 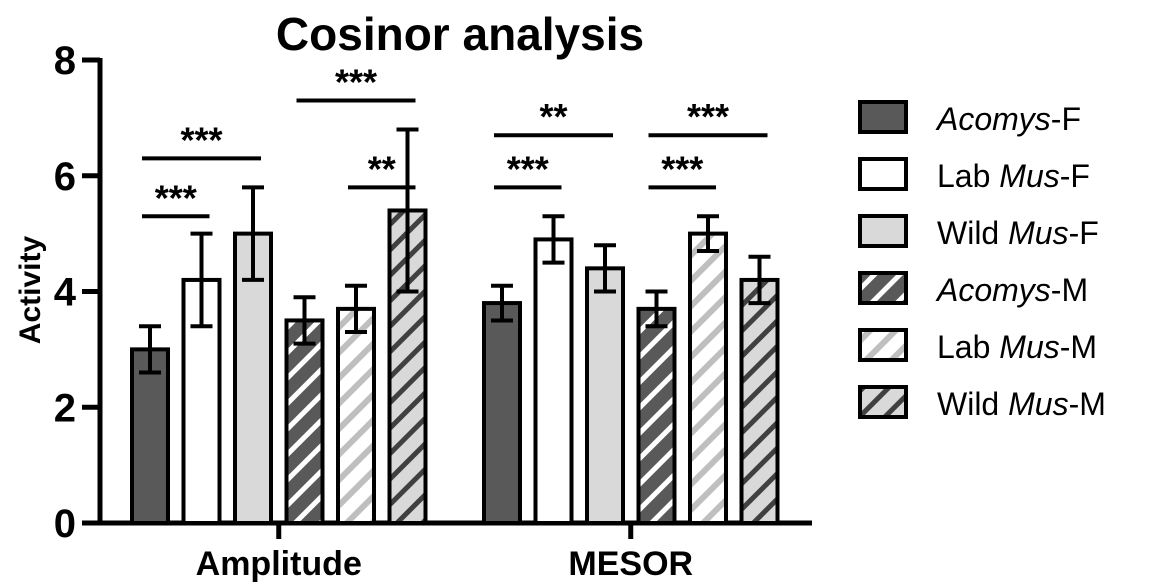 I want to click on y-tick-label: 8, so click(x=65, y=61).